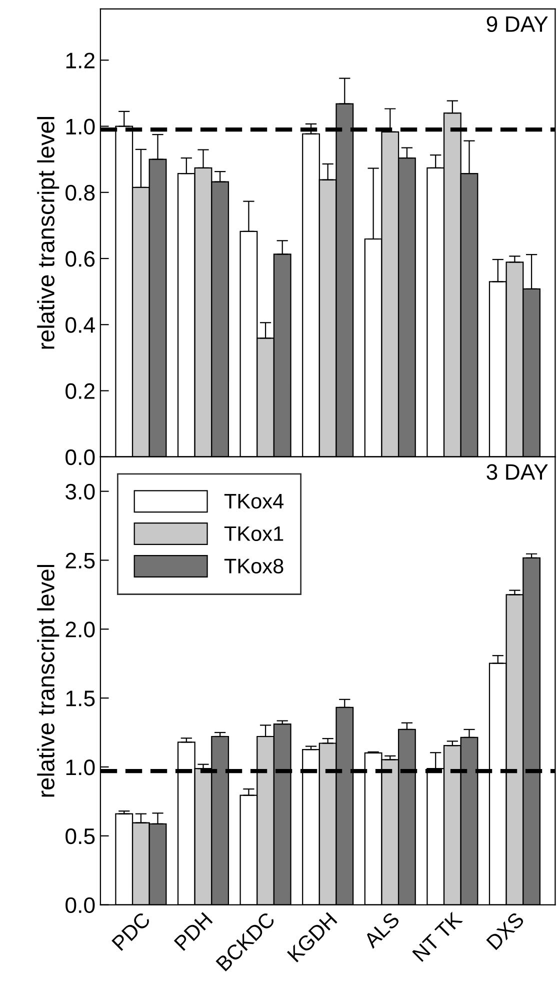  I want to click on annotation: 3 DAY, so click(517, 472).